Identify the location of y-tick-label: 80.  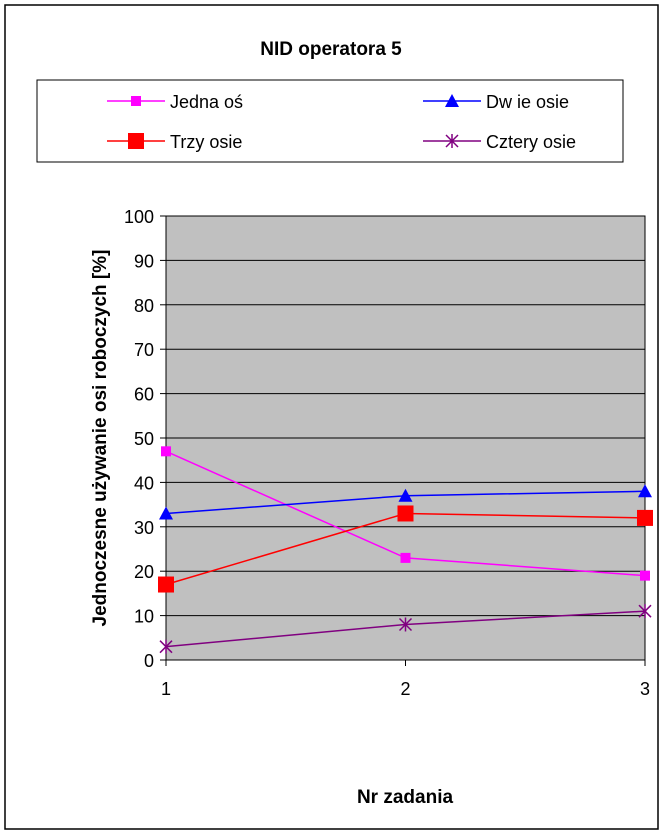
(144, 306).